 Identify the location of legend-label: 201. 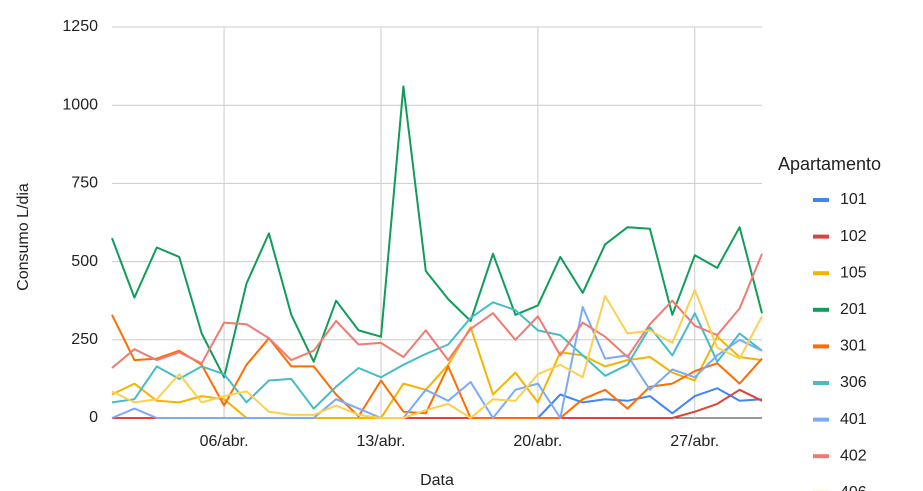
(853, 309).